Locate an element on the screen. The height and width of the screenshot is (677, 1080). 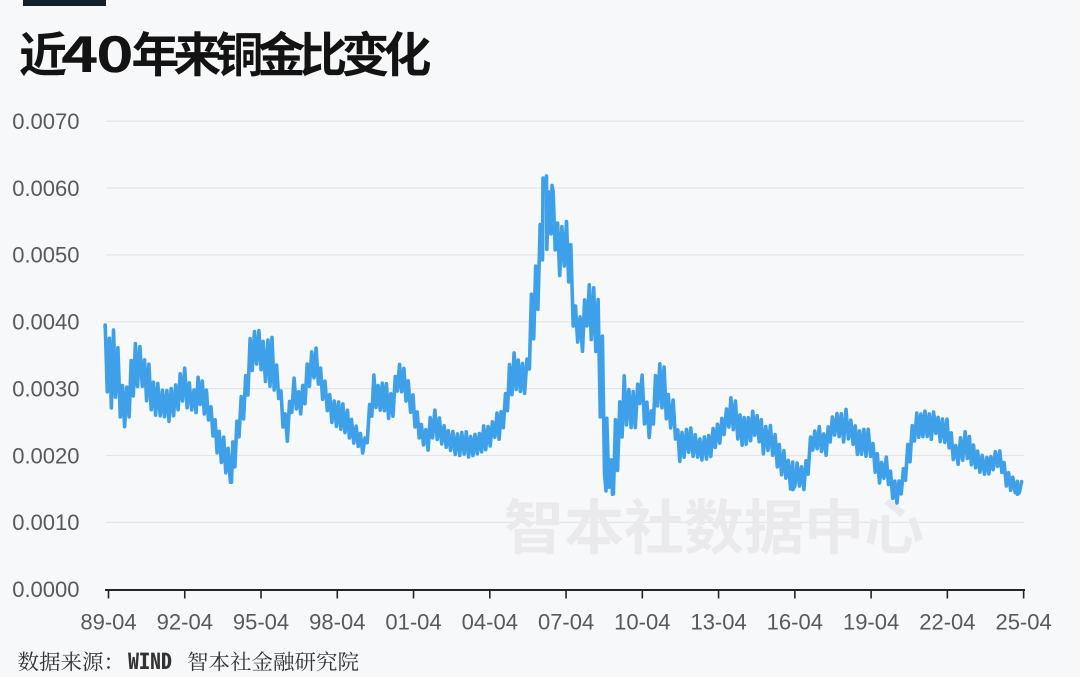
svg-text: 04-04 is located at coordinates (490, 622).